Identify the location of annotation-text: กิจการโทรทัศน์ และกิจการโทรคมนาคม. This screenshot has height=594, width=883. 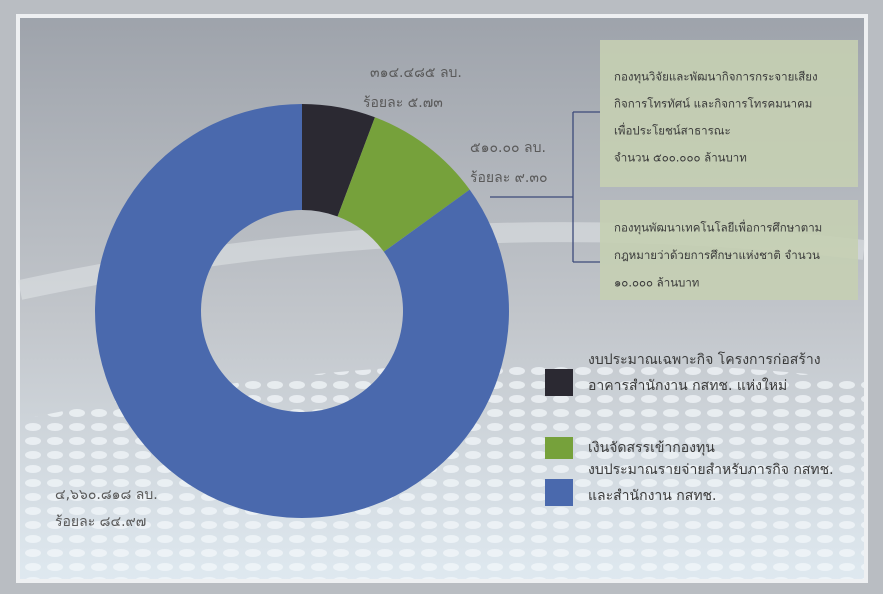
(713, 104).